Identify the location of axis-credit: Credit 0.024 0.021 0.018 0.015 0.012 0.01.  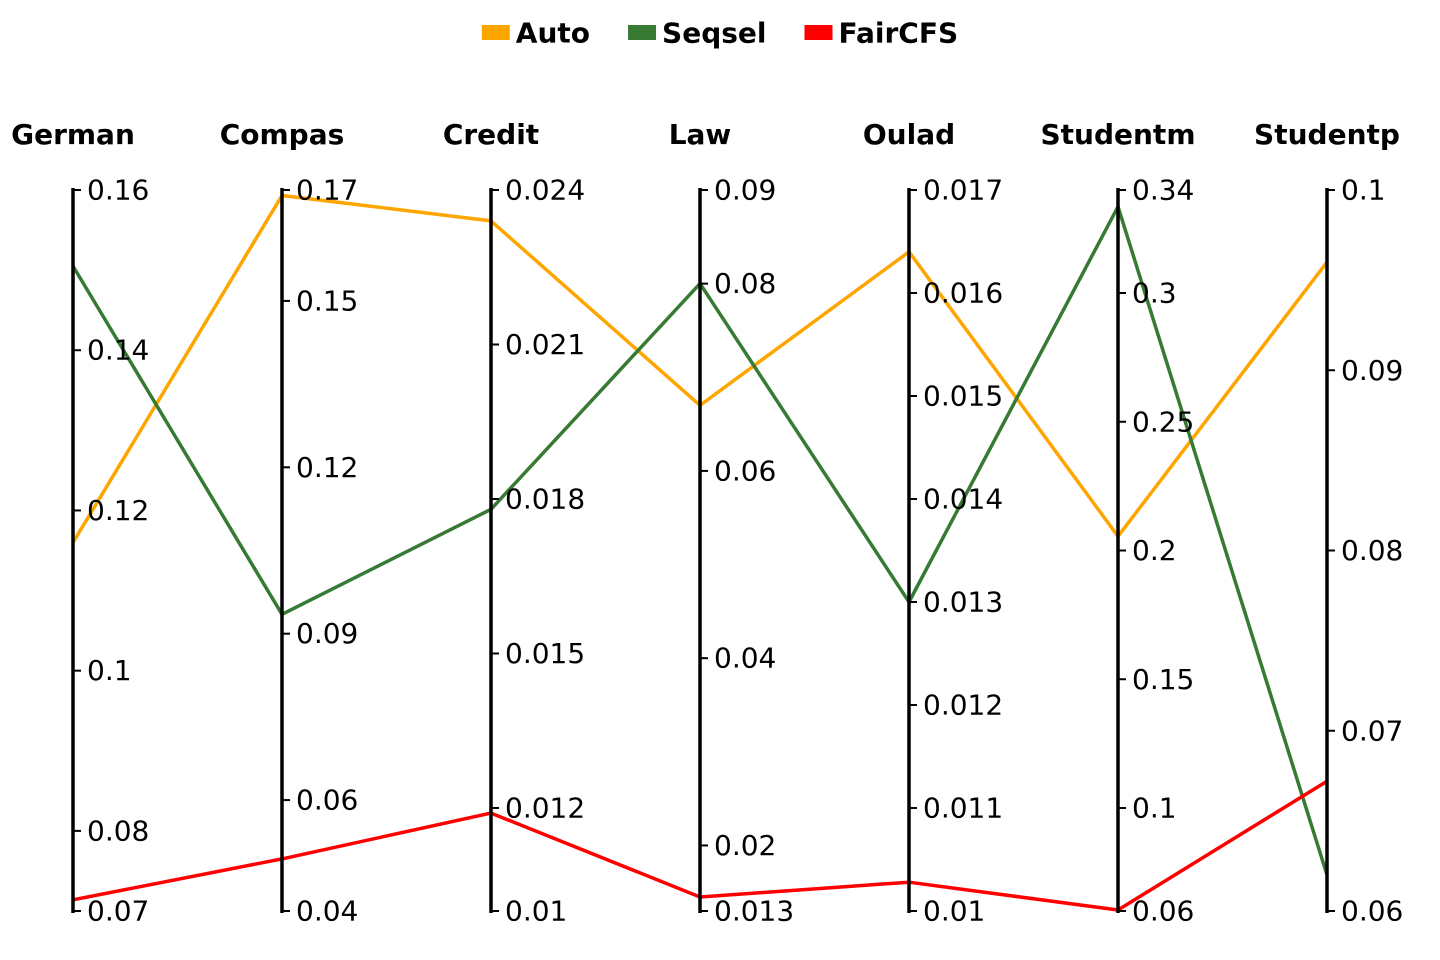
(514, 523).